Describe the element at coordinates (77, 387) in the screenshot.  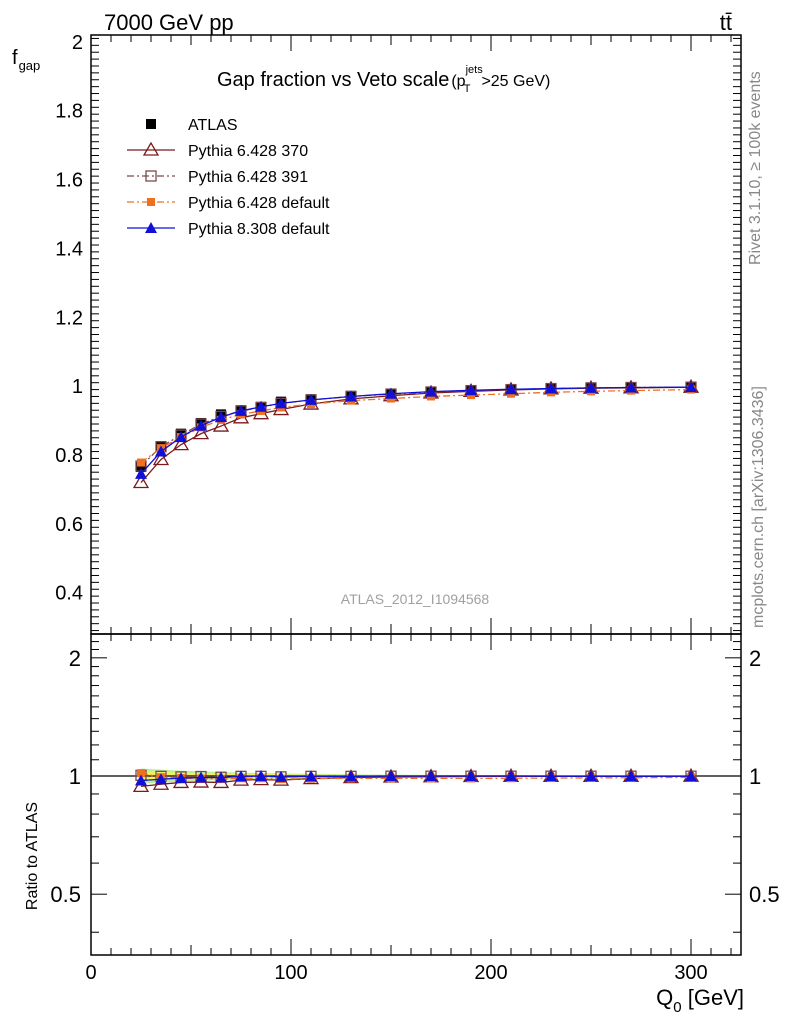
I see `main-y-tick-label: 1` at that location.